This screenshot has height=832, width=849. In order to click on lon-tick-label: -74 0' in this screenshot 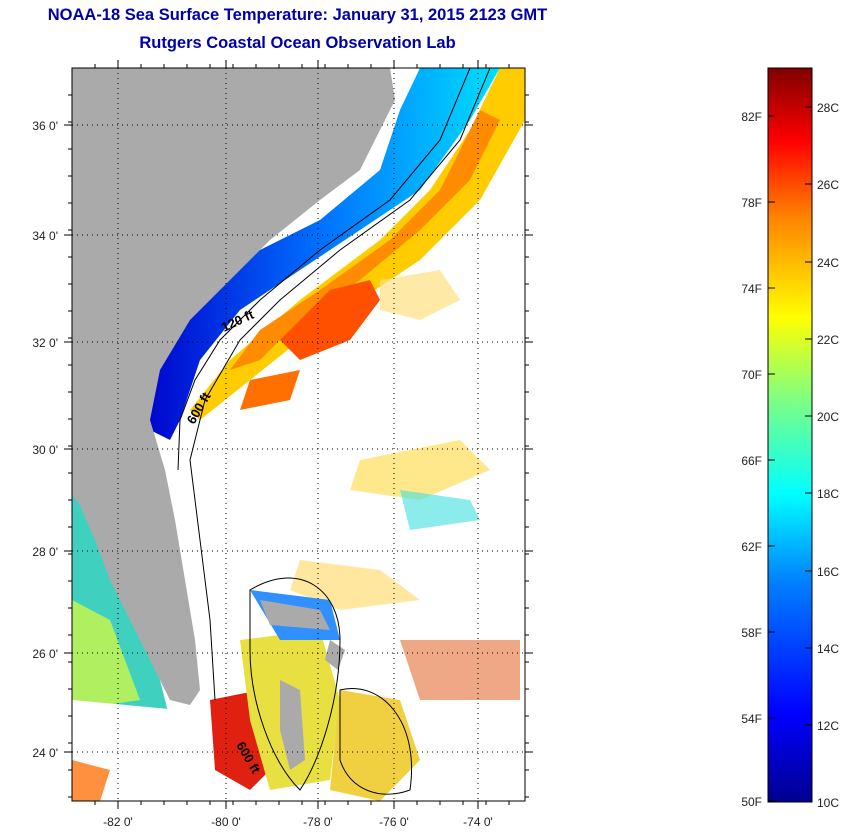, I will do `click(478, 822)`.